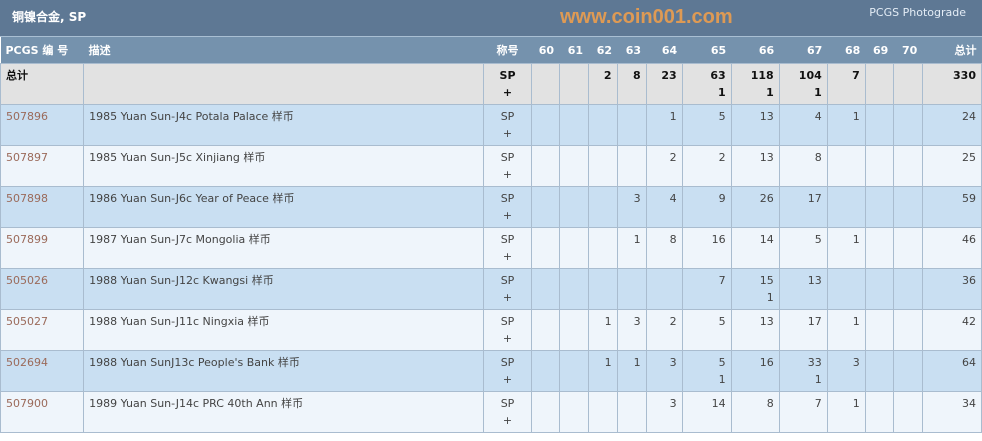  What do you see at coordinates (284, 248) in the screenshot?
I see `desc-cell: 1987 Yuan Sun-J7c Mongolia 样币` at bounding box center [284, 248].